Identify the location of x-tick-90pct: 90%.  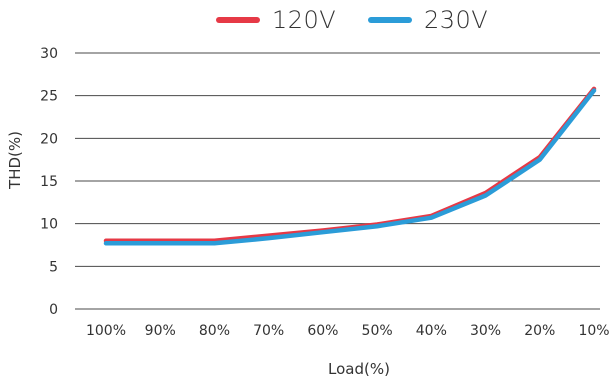
(160, 331).